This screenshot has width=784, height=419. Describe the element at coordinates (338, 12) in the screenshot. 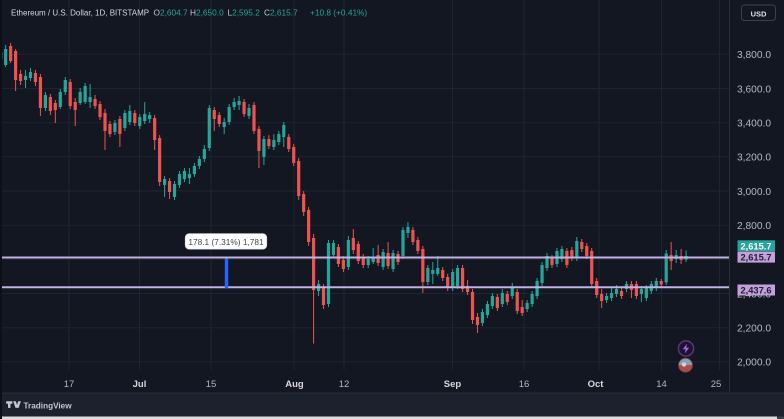

I see `svg-text: +10.8 (+0.41%)` at that location.